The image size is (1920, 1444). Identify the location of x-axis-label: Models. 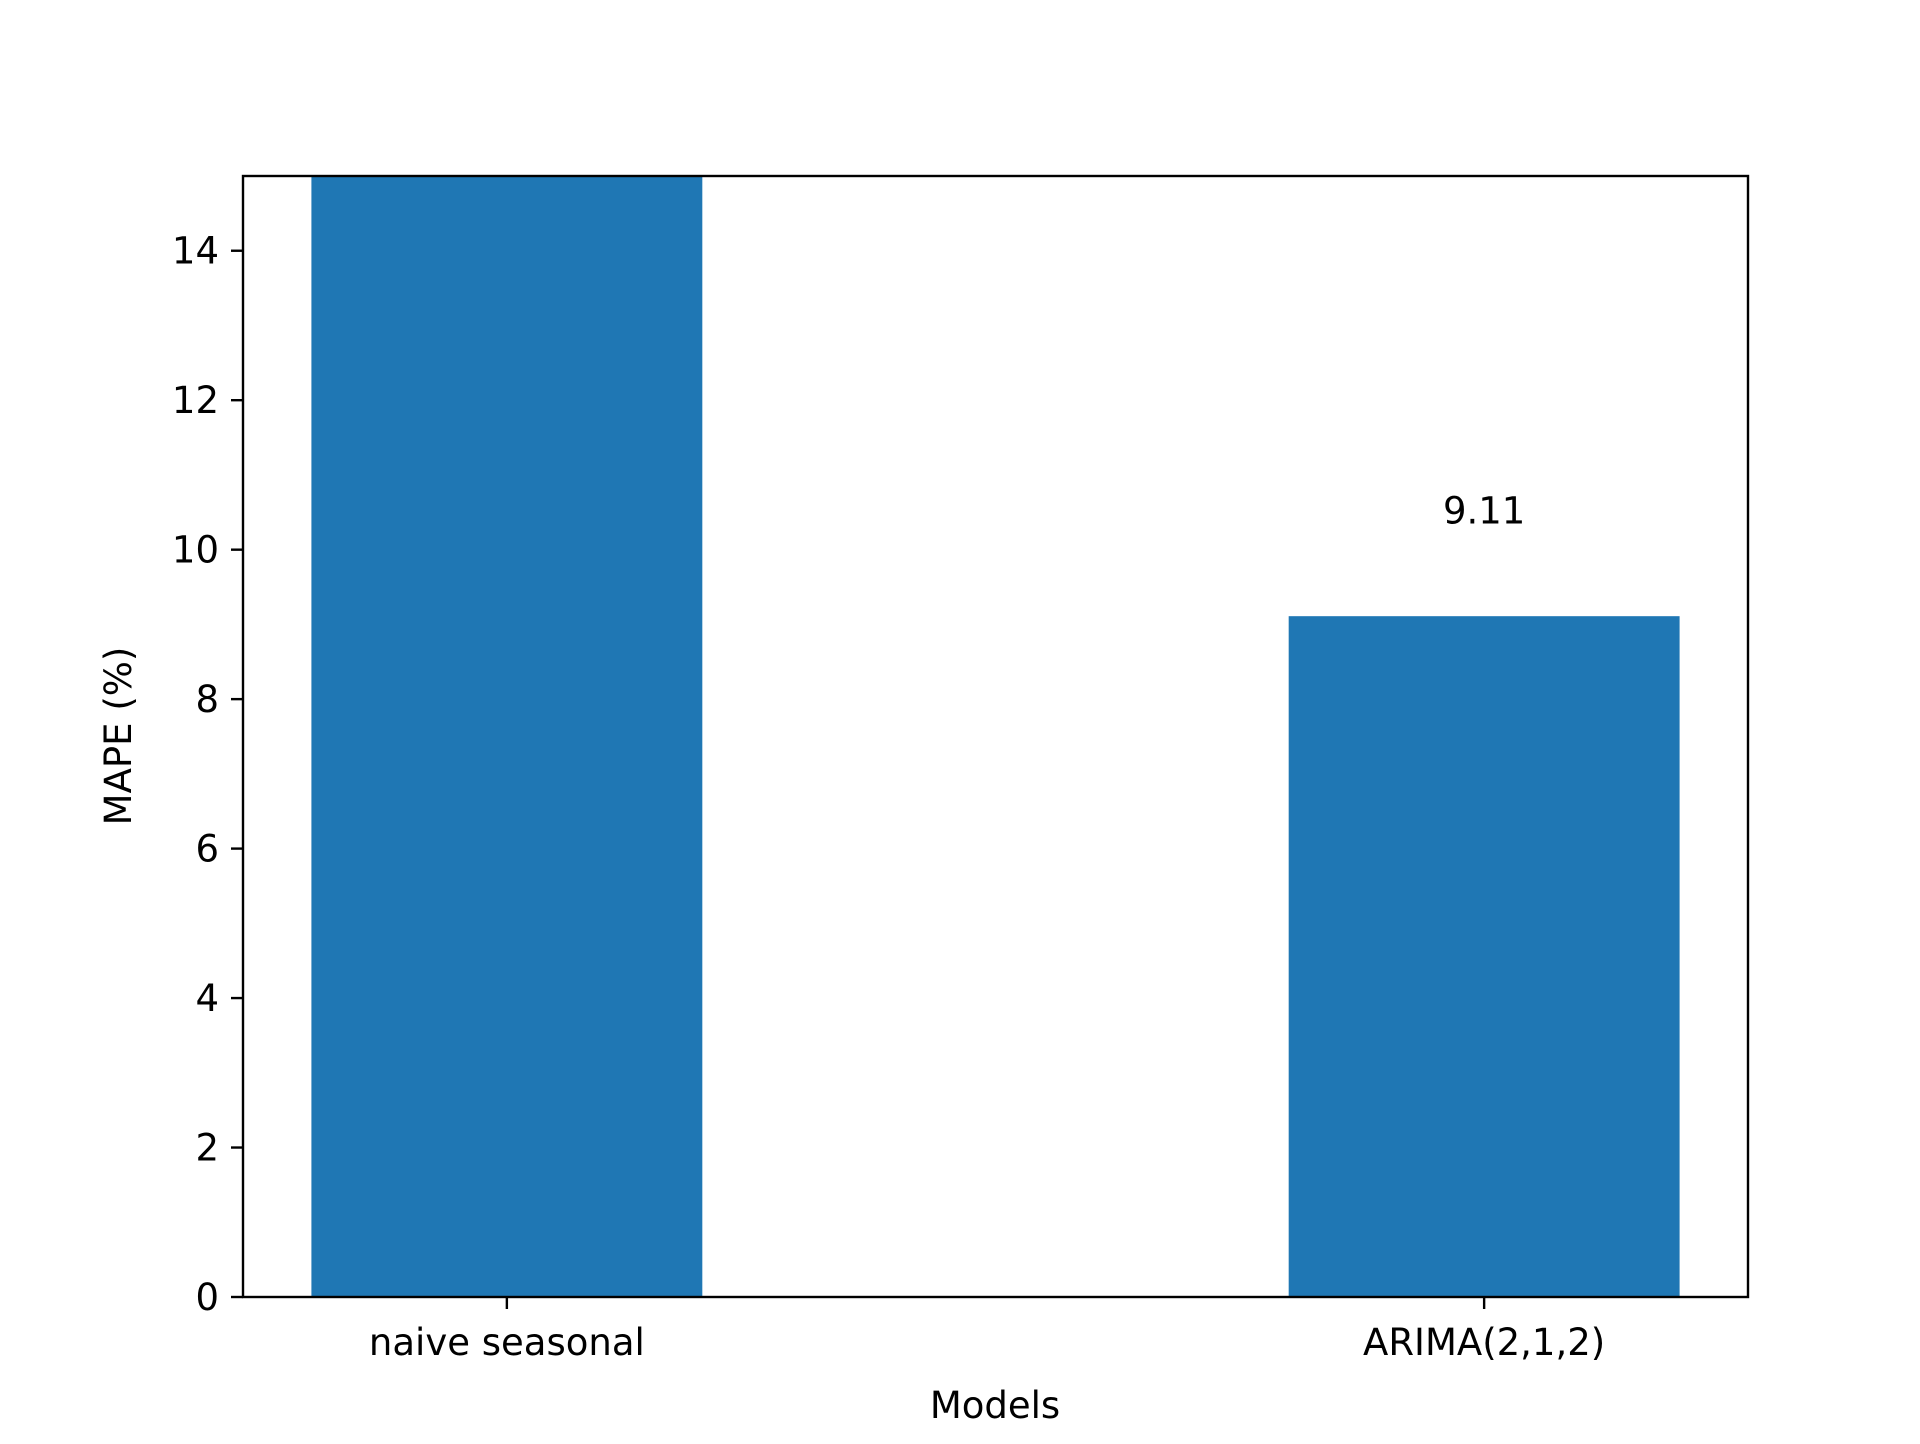
(995, 1405).